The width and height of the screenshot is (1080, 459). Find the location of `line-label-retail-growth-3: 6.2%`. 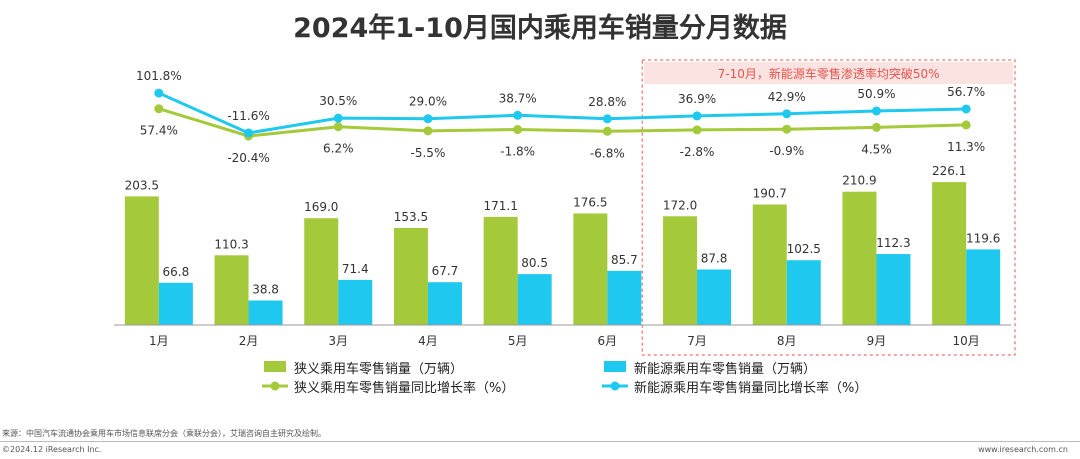

line-label-retail-growth-3: 6.2% is located at coordinates (338, 149).